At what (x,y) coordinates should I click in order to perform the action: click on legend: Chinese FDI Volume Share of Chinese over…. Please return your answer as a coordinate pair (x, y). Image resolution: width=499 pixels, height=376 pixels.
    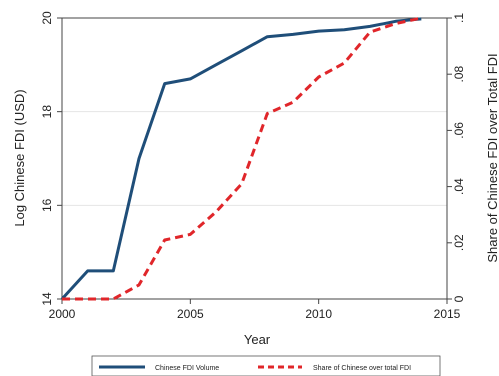
    Looking at the image, I should click on (266, 365).